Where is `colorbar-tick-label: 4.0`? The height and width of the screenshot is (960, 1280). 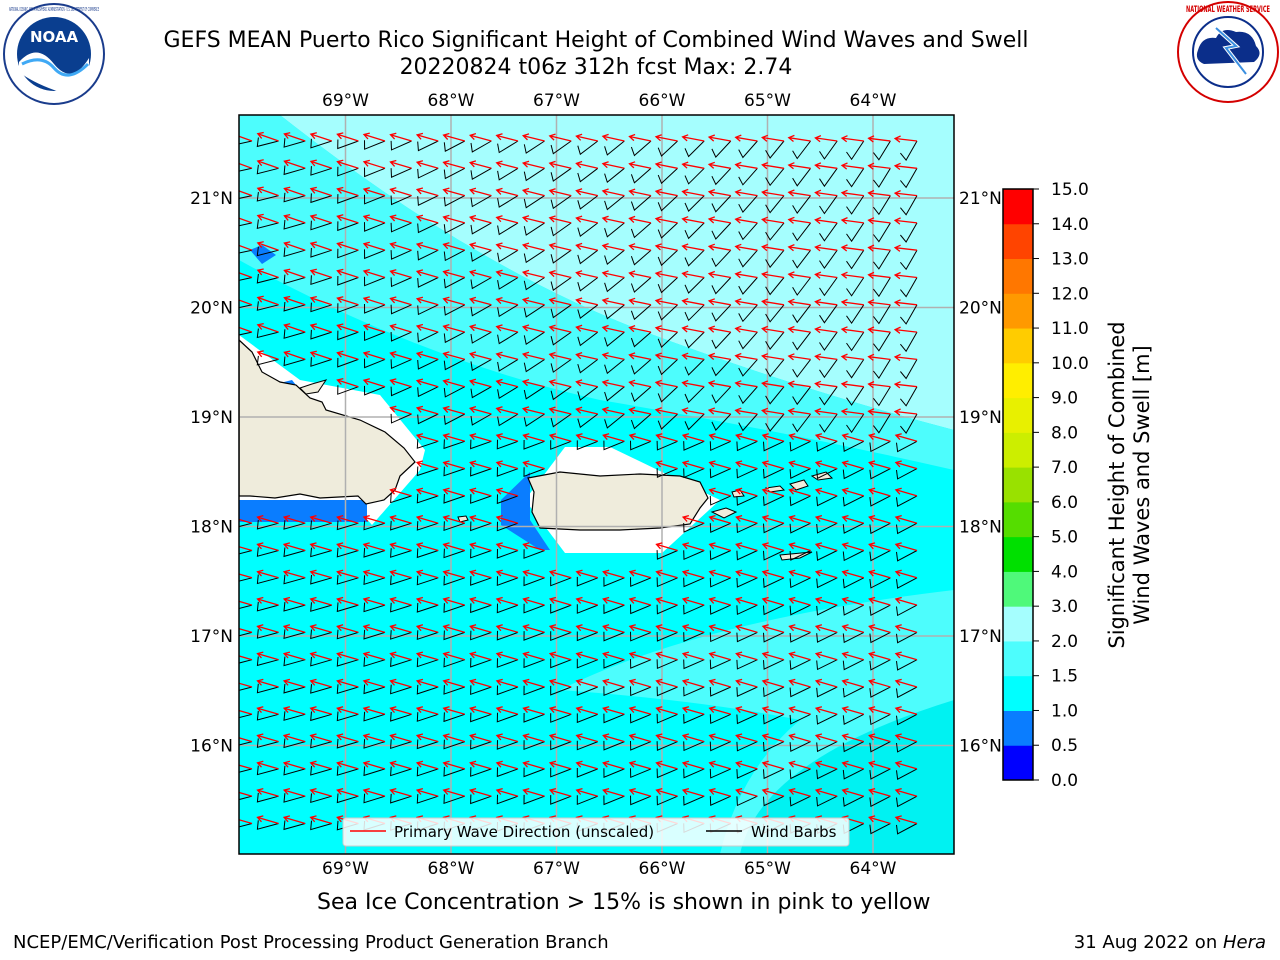 colorbar-tick-label: 4.0 is located at coordinates (1064, 572).